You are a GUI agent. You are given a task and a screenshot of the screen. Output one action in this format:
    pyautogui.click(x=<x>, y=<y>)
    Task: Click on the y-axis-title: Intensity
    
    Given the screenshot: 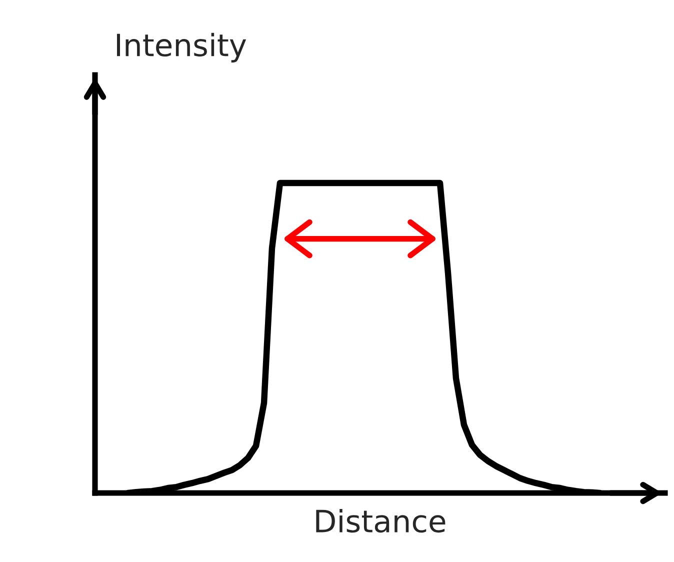 What is the action you would take?
    pyautogui.click(x=181, y=47)
    